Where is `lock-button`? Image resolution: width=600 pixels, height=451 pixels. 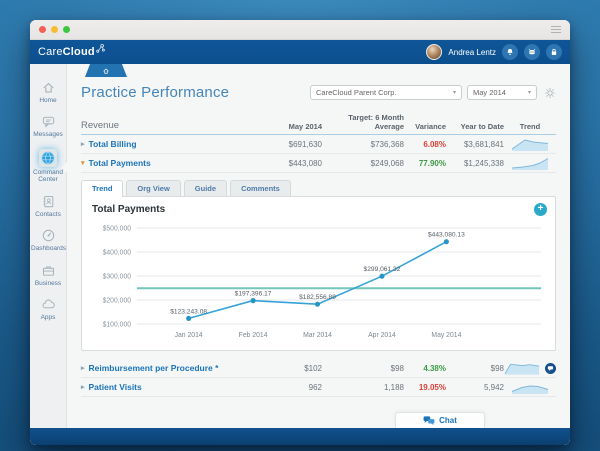
lock-button is located at coordinates (554, 52).